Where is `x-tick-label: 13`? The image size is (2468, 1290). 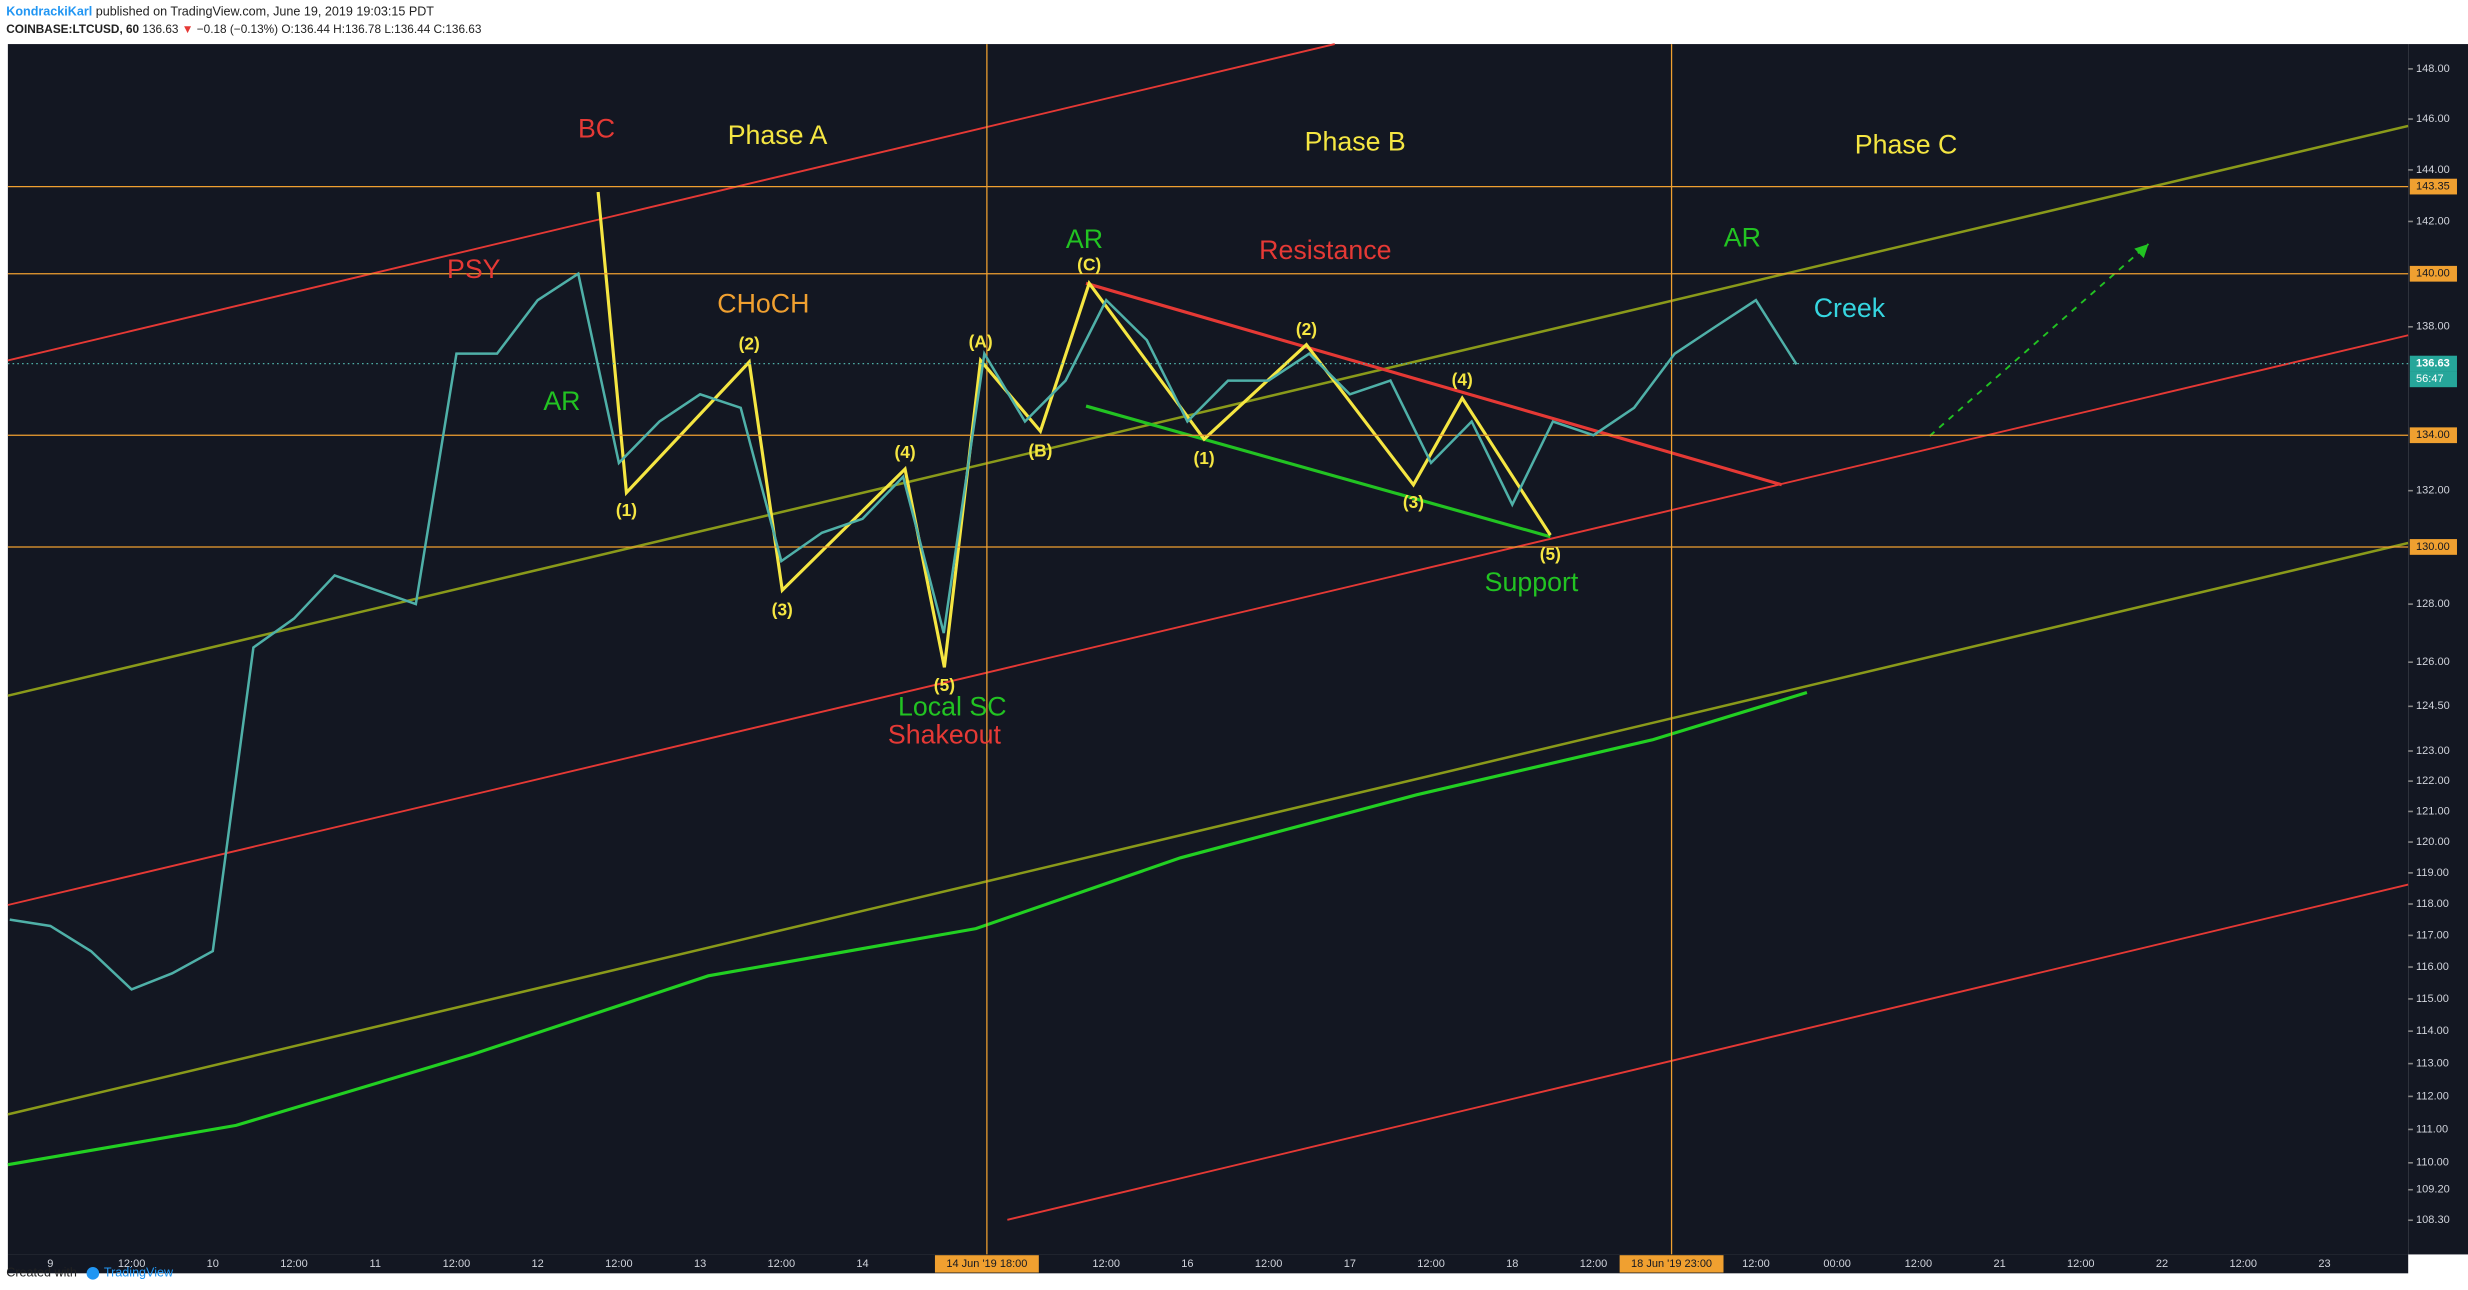
x-tick-label: 13 is located at coordinates (700, 1264).